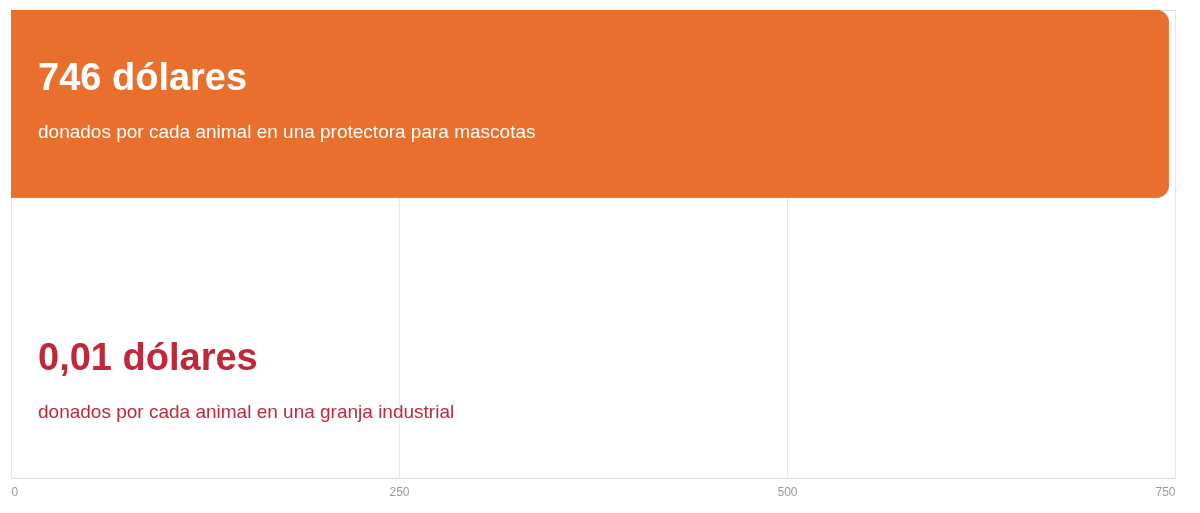 The height and width of the screenshot is (513, 1200). I want to click on y-tick-label: donados por cada animal en una granja industrial, so click(246, 412).